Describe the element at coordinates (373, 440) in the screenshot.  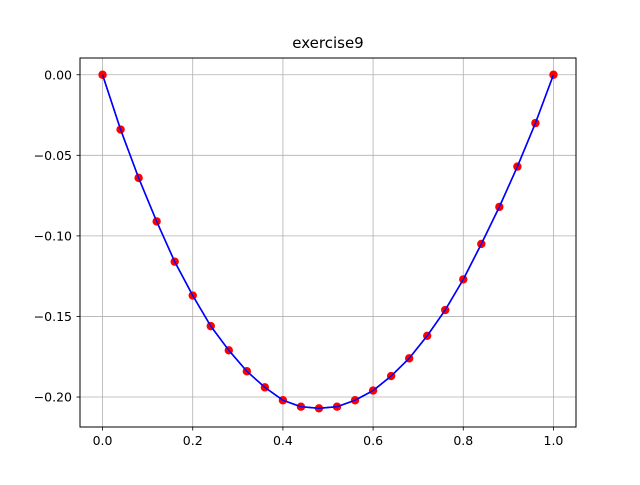
I see `x-tick-label: 0.6` at that location.